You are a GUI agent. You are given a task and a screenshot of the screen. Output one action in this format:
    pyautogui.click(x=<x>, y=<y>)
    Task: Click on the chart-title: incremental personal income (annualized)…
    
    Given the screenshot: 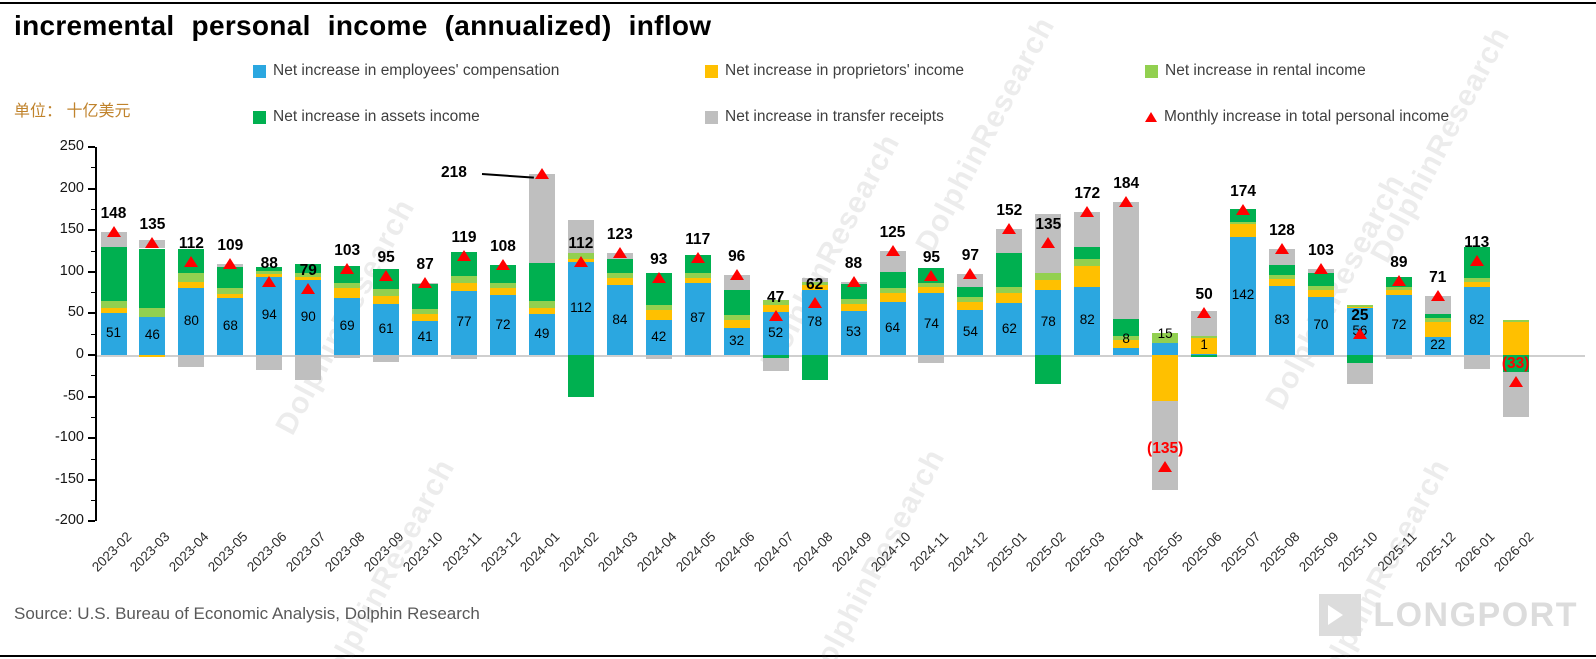 What is the action you would take?
    pyautogui.click(x=363, y=25)
    